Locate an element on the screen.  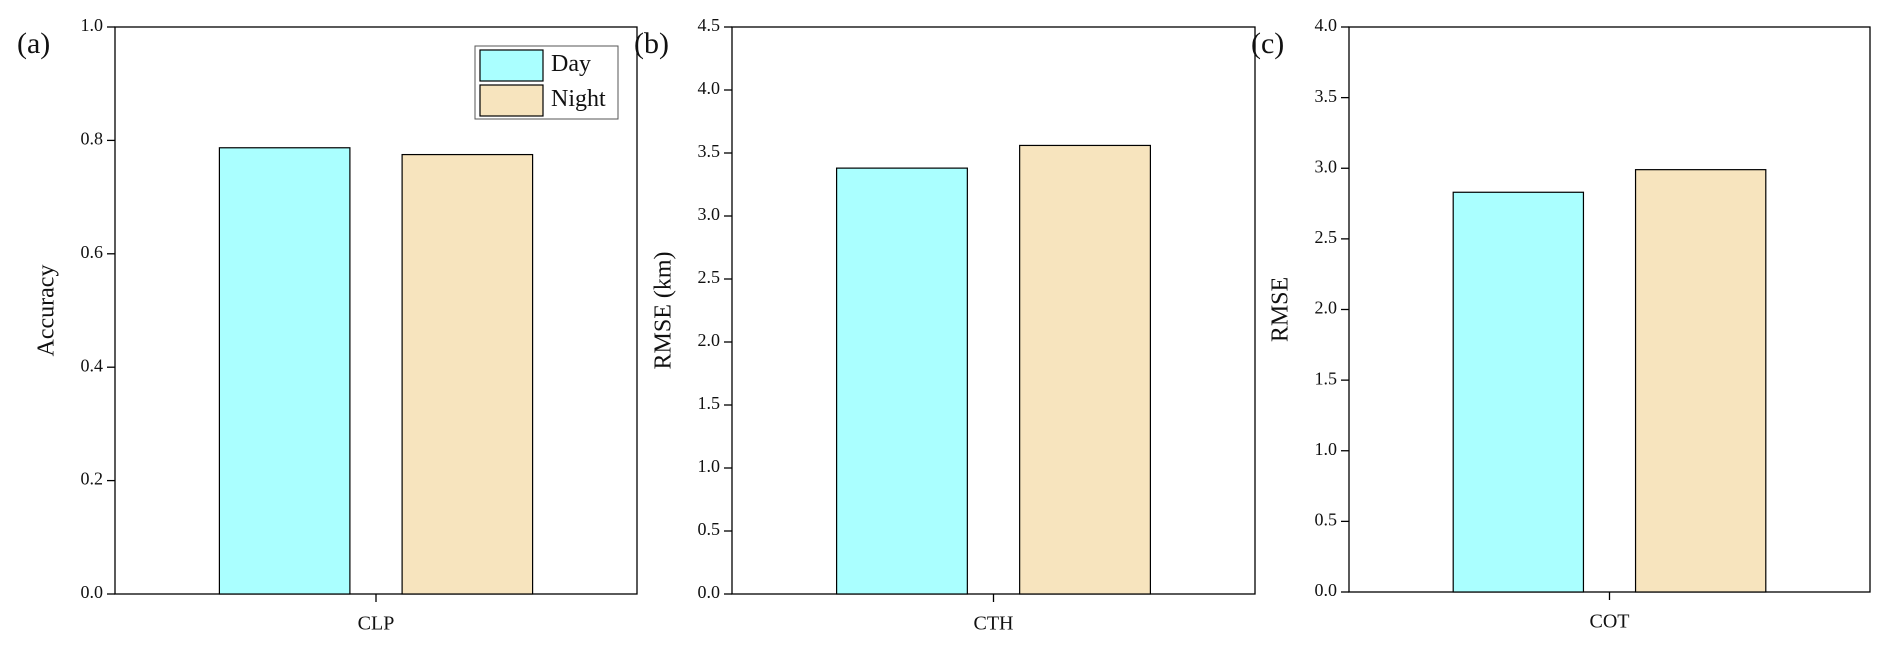
y-tick-label: 4.5 is located at coordinates (709, 25).